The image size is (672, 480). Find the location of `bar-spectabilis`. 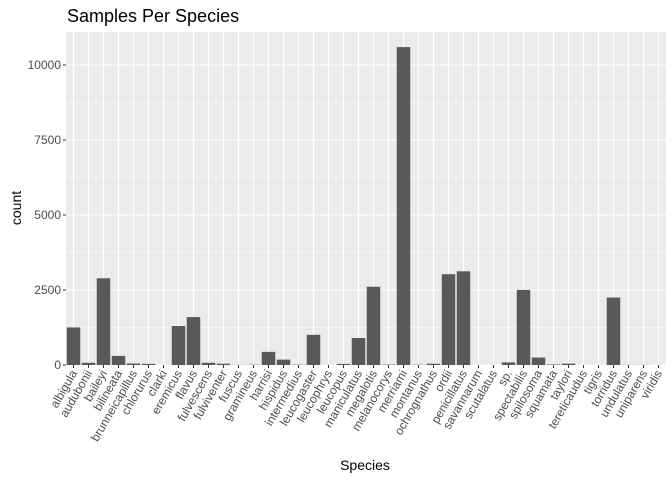

bar-spectabilis is located at coordinates (523, 327).